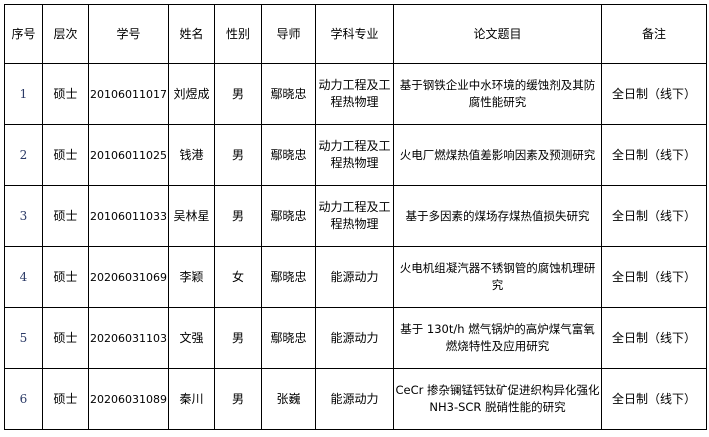 Image resolution: width=709 pixels, height=437 pixels. I want to click on cell-student-id: 20106011033, so click(128, 216).